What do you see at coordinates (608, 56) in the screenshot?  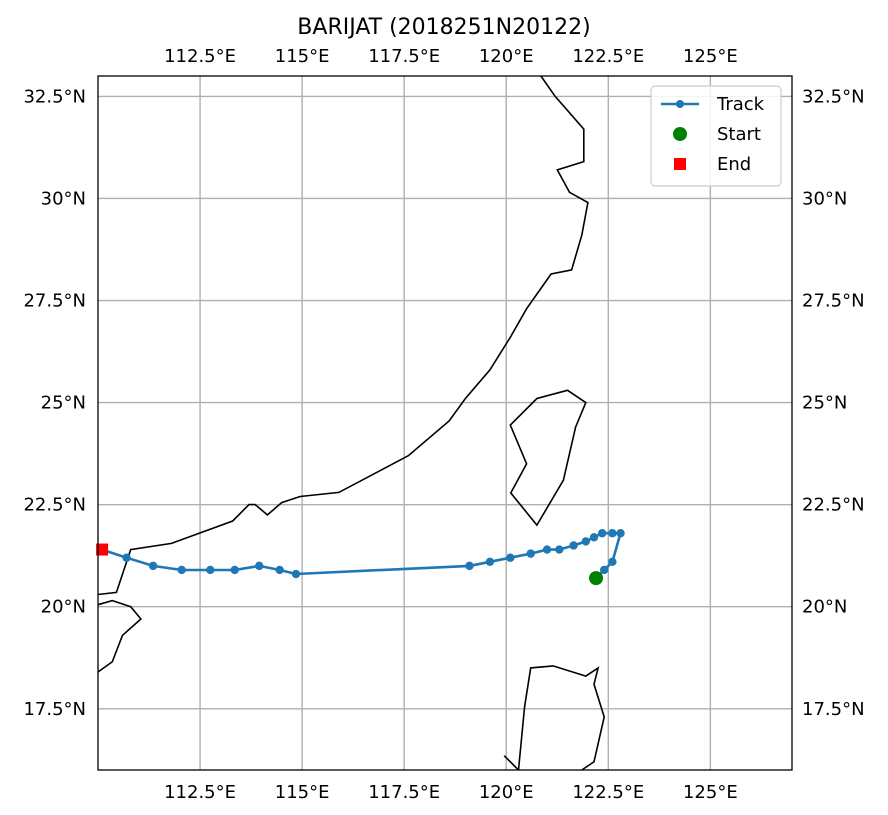 I see `x-tick-label-top: 122.5°E` at bounding box center [608, 56].